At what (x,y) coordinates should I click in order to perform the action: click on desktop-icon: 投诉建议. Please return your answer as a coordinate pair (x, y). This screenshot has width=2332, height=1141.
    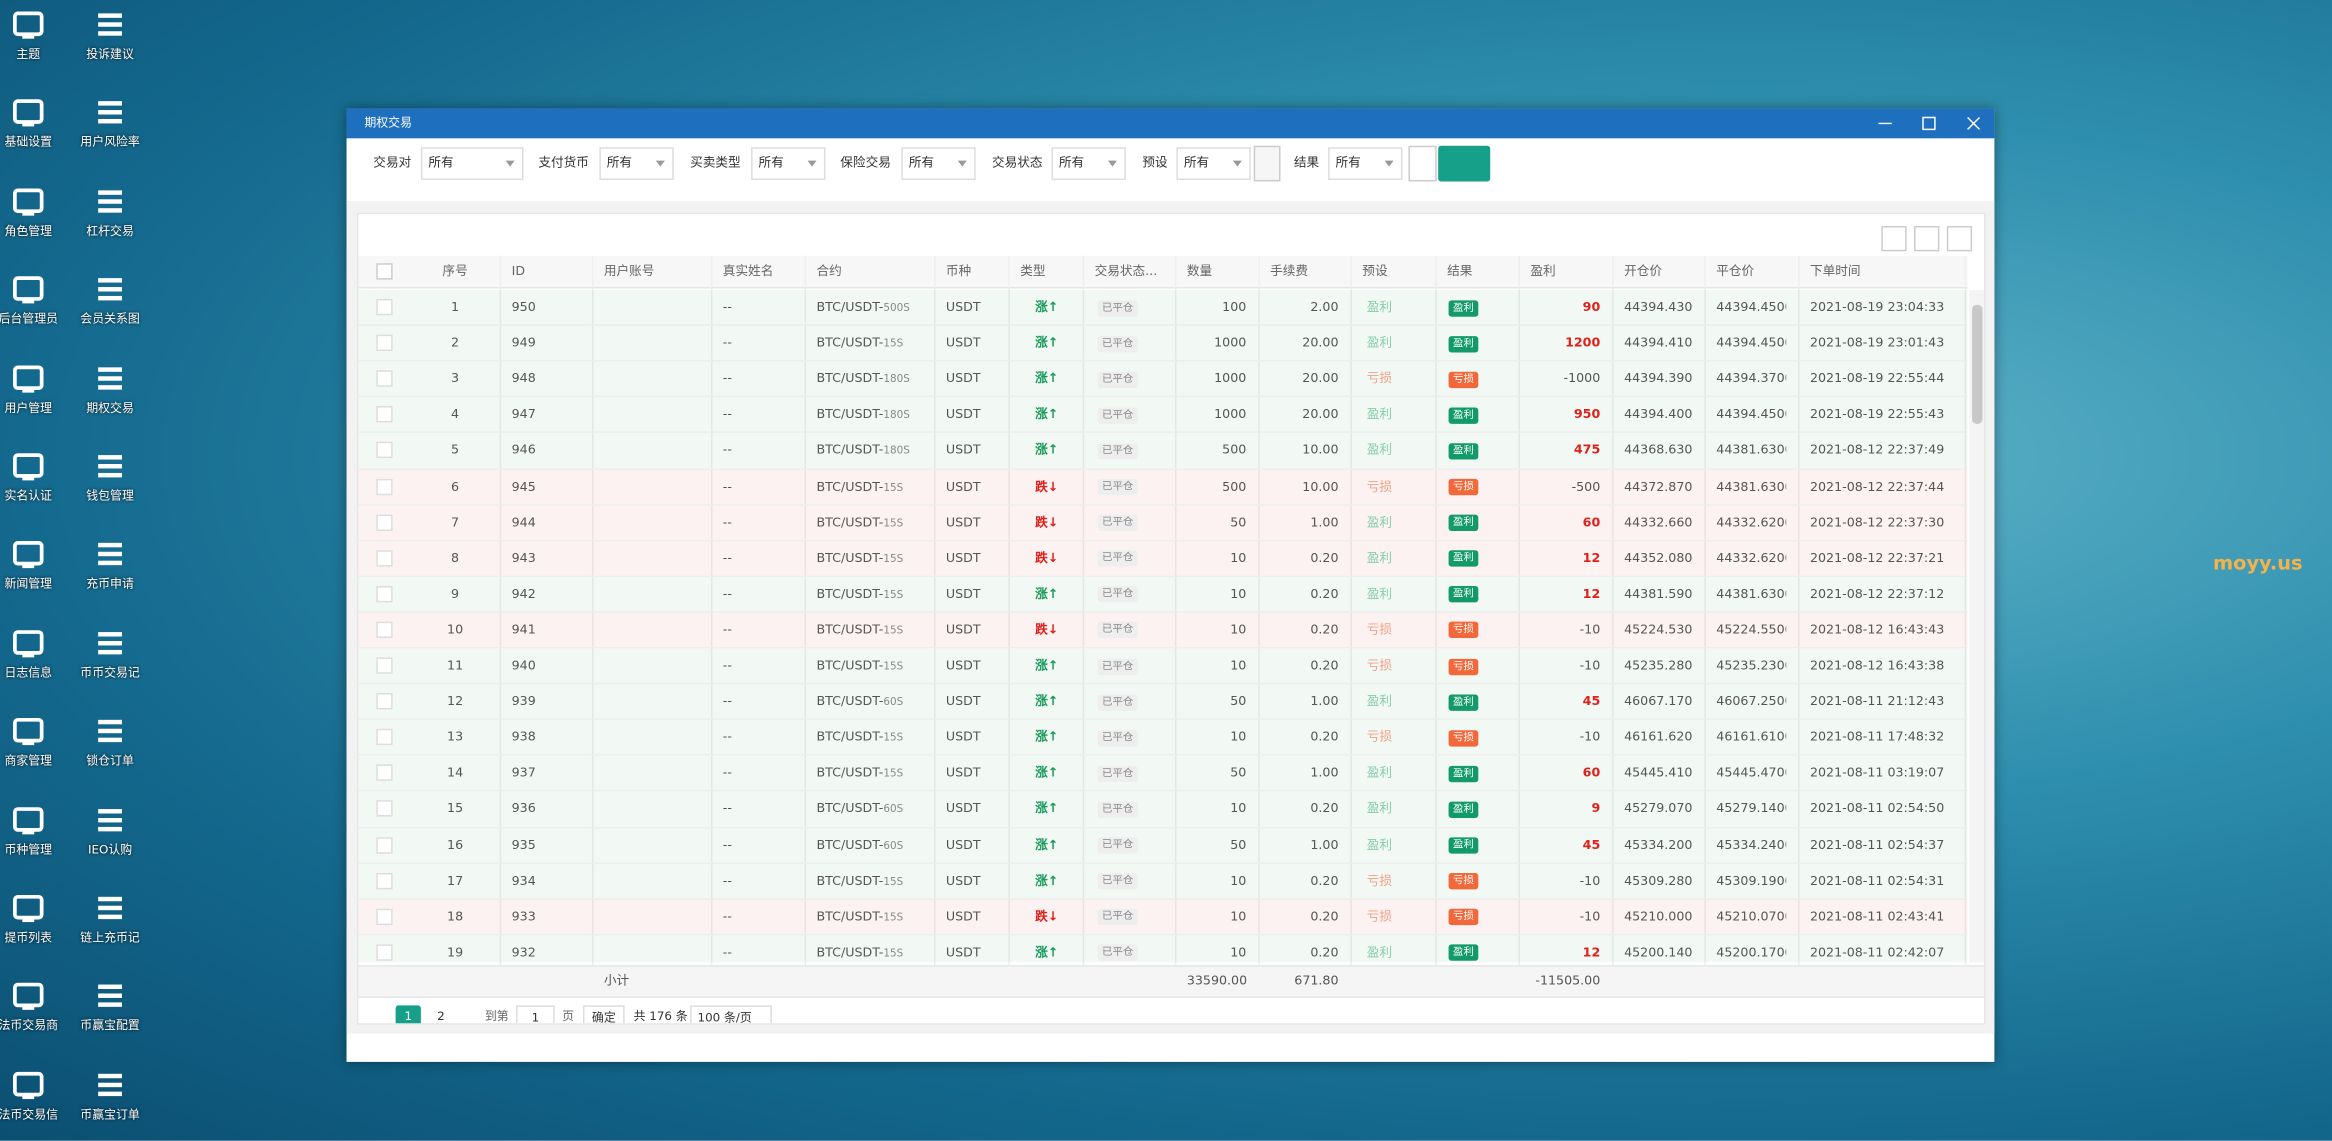
    Looking at the image, I should click on (109, 40).